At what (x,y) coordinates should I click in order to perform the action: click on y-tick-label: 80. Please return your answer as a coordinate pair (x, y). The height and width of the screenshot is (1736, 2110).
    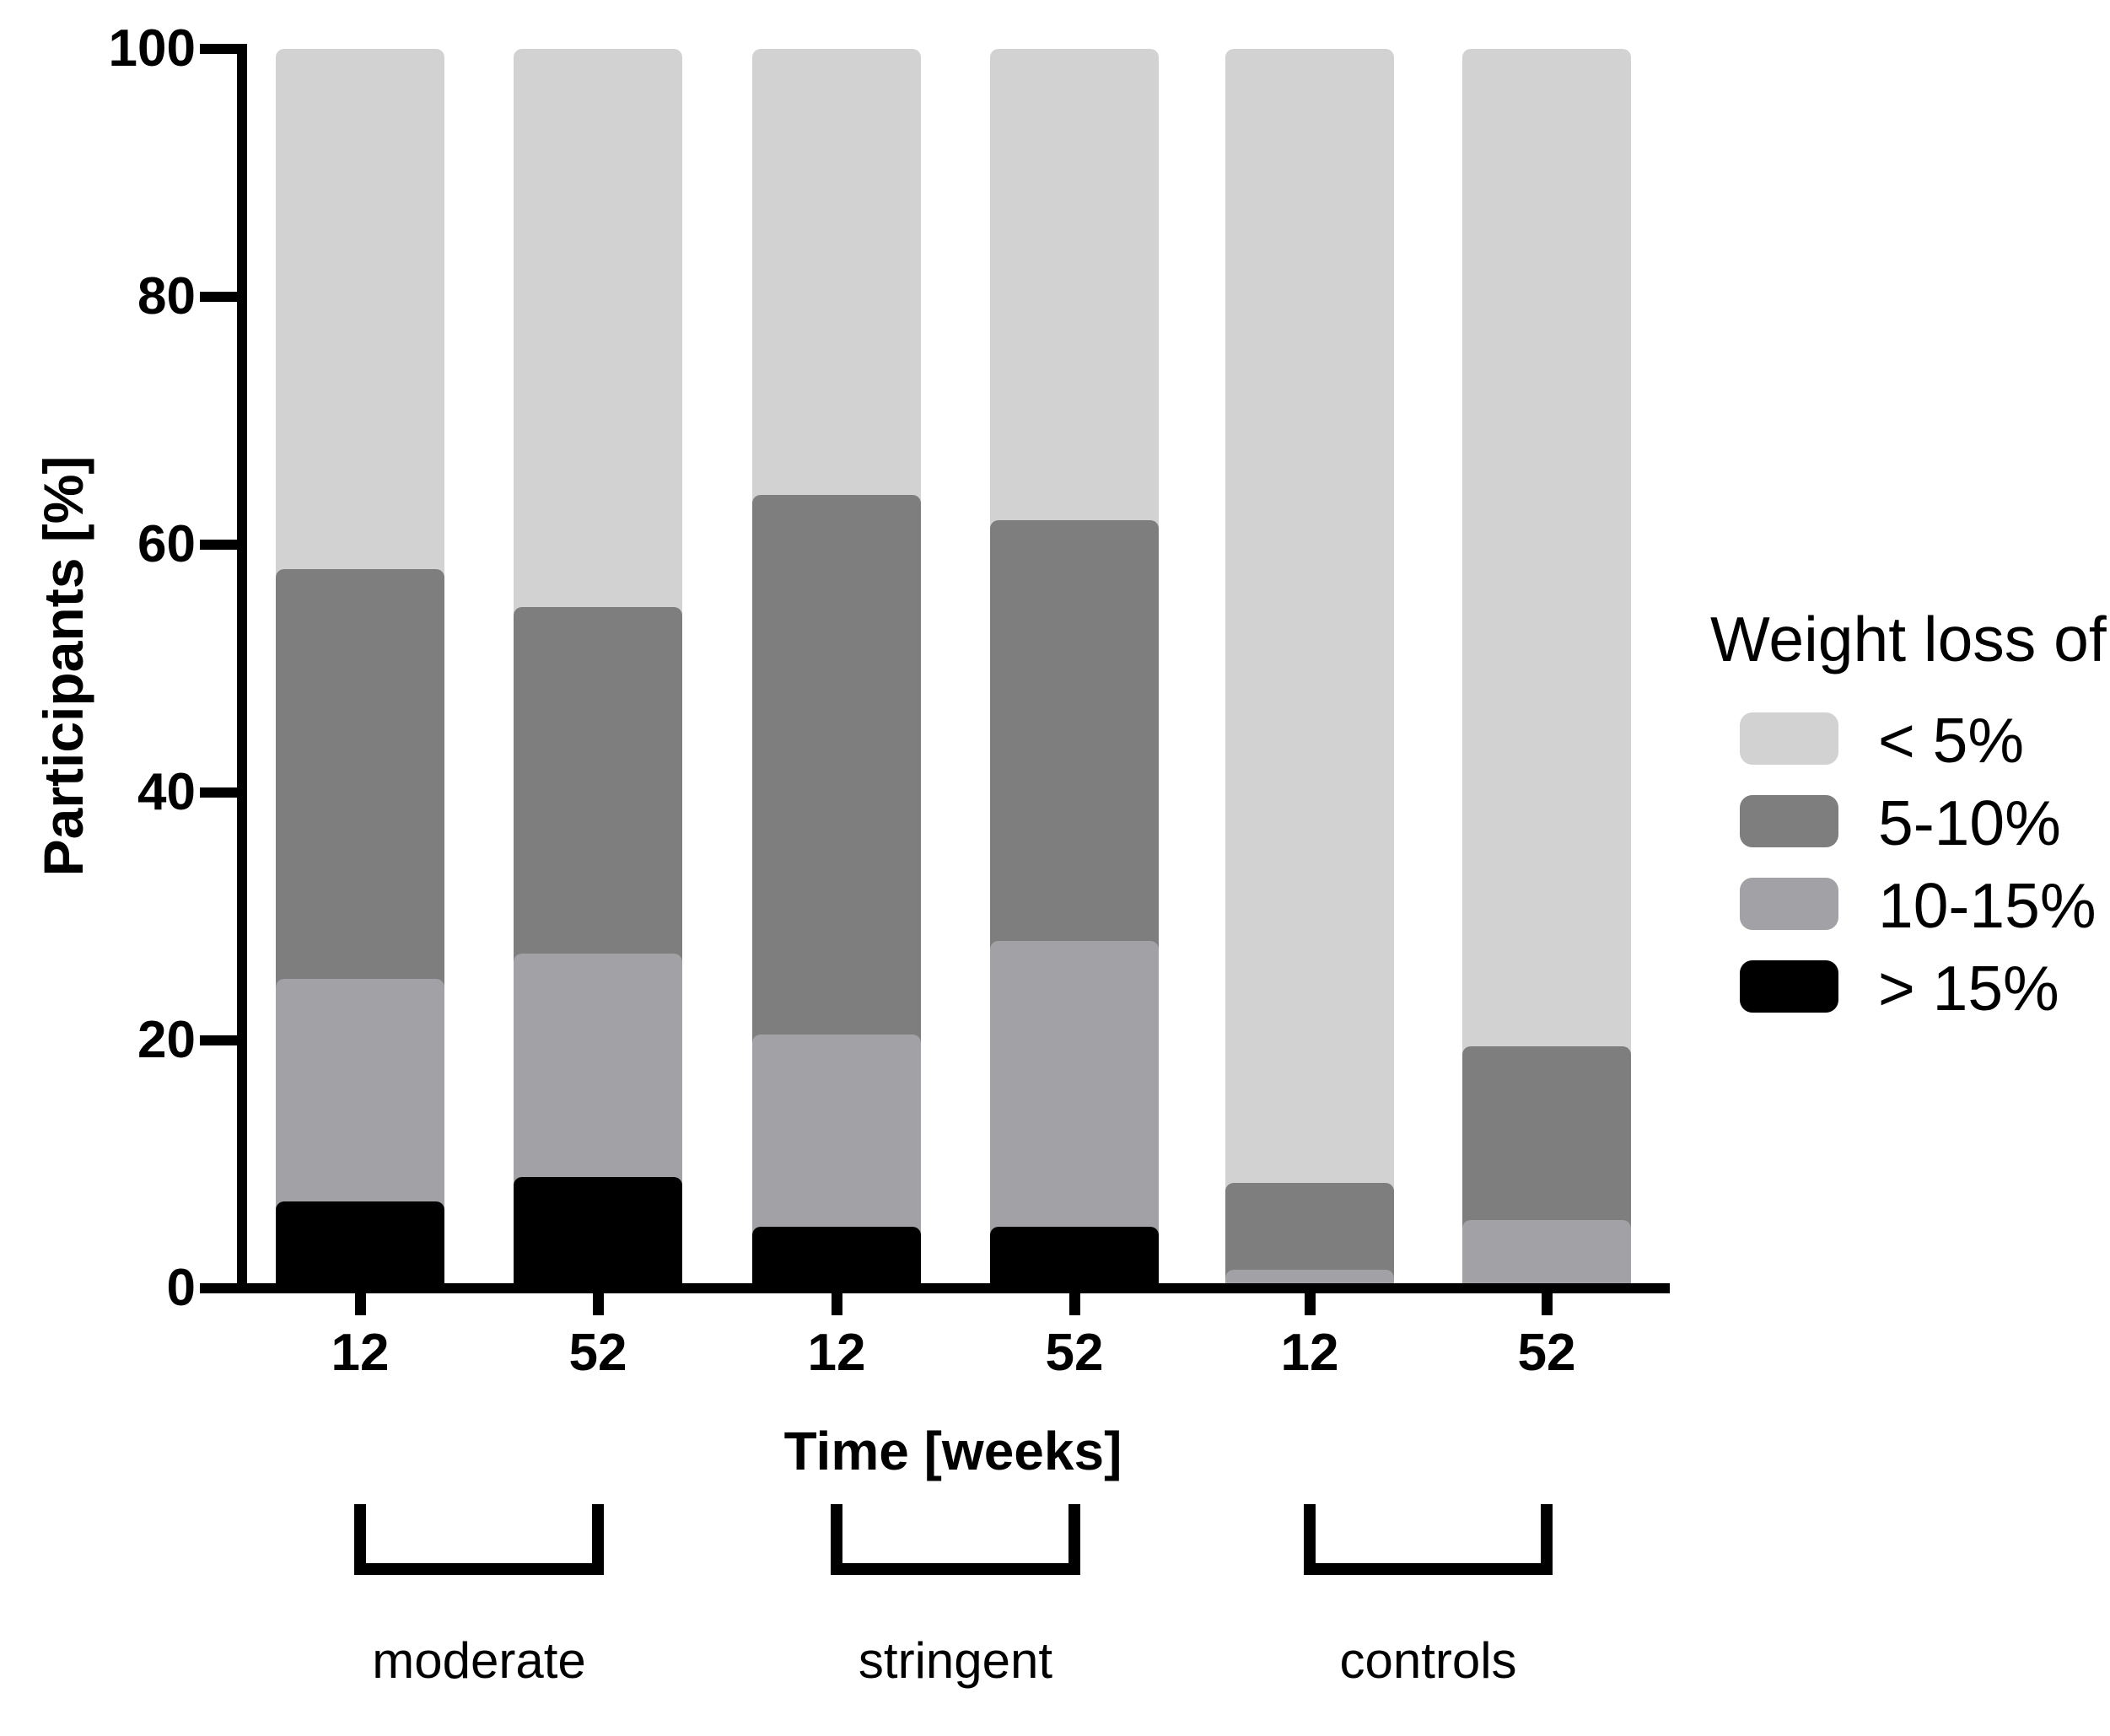
    Looking at the image, I should click on (166, 296).